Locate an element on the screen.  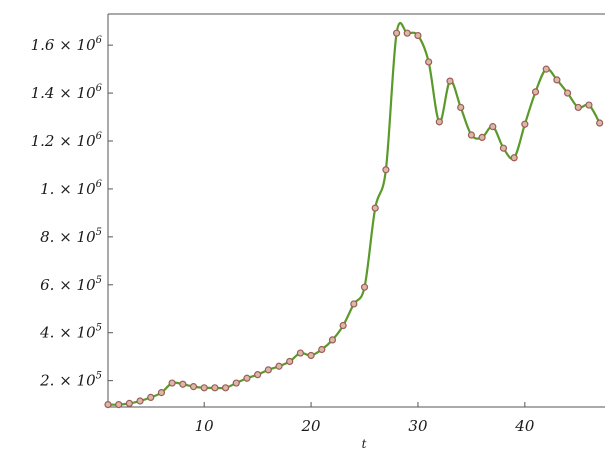
y-tick-label: 1. × 106 is located at coordinates (71, 188).